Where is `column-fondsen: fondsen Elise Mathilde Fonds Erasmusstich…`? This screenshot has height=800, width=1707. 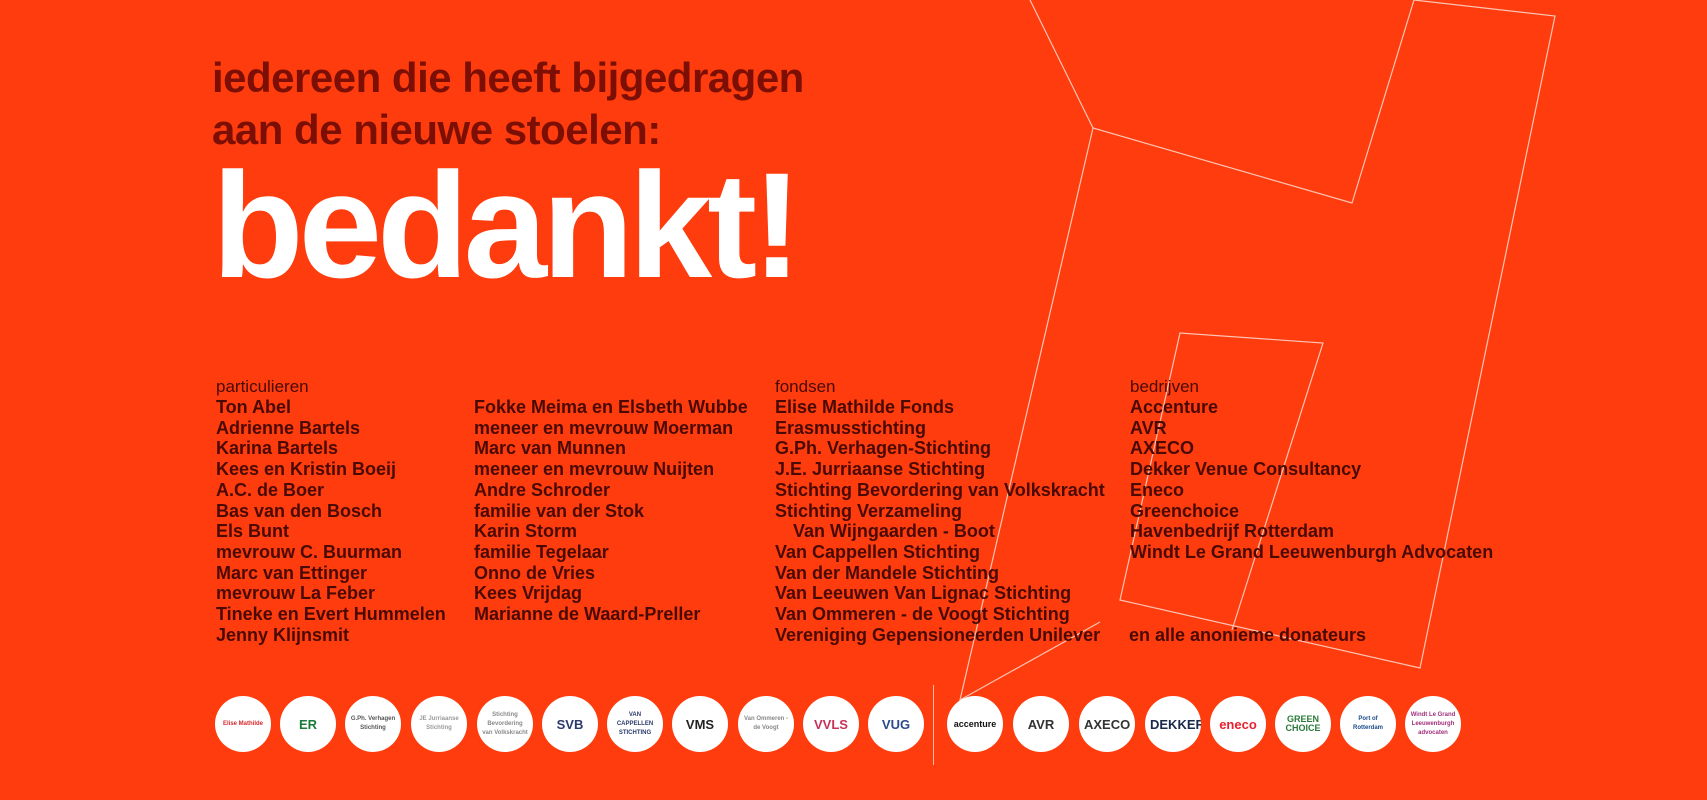
column-fondsen: fondsen Elise Mathilde Fonds Erasmusstich… is located at coordinates (940, 511).